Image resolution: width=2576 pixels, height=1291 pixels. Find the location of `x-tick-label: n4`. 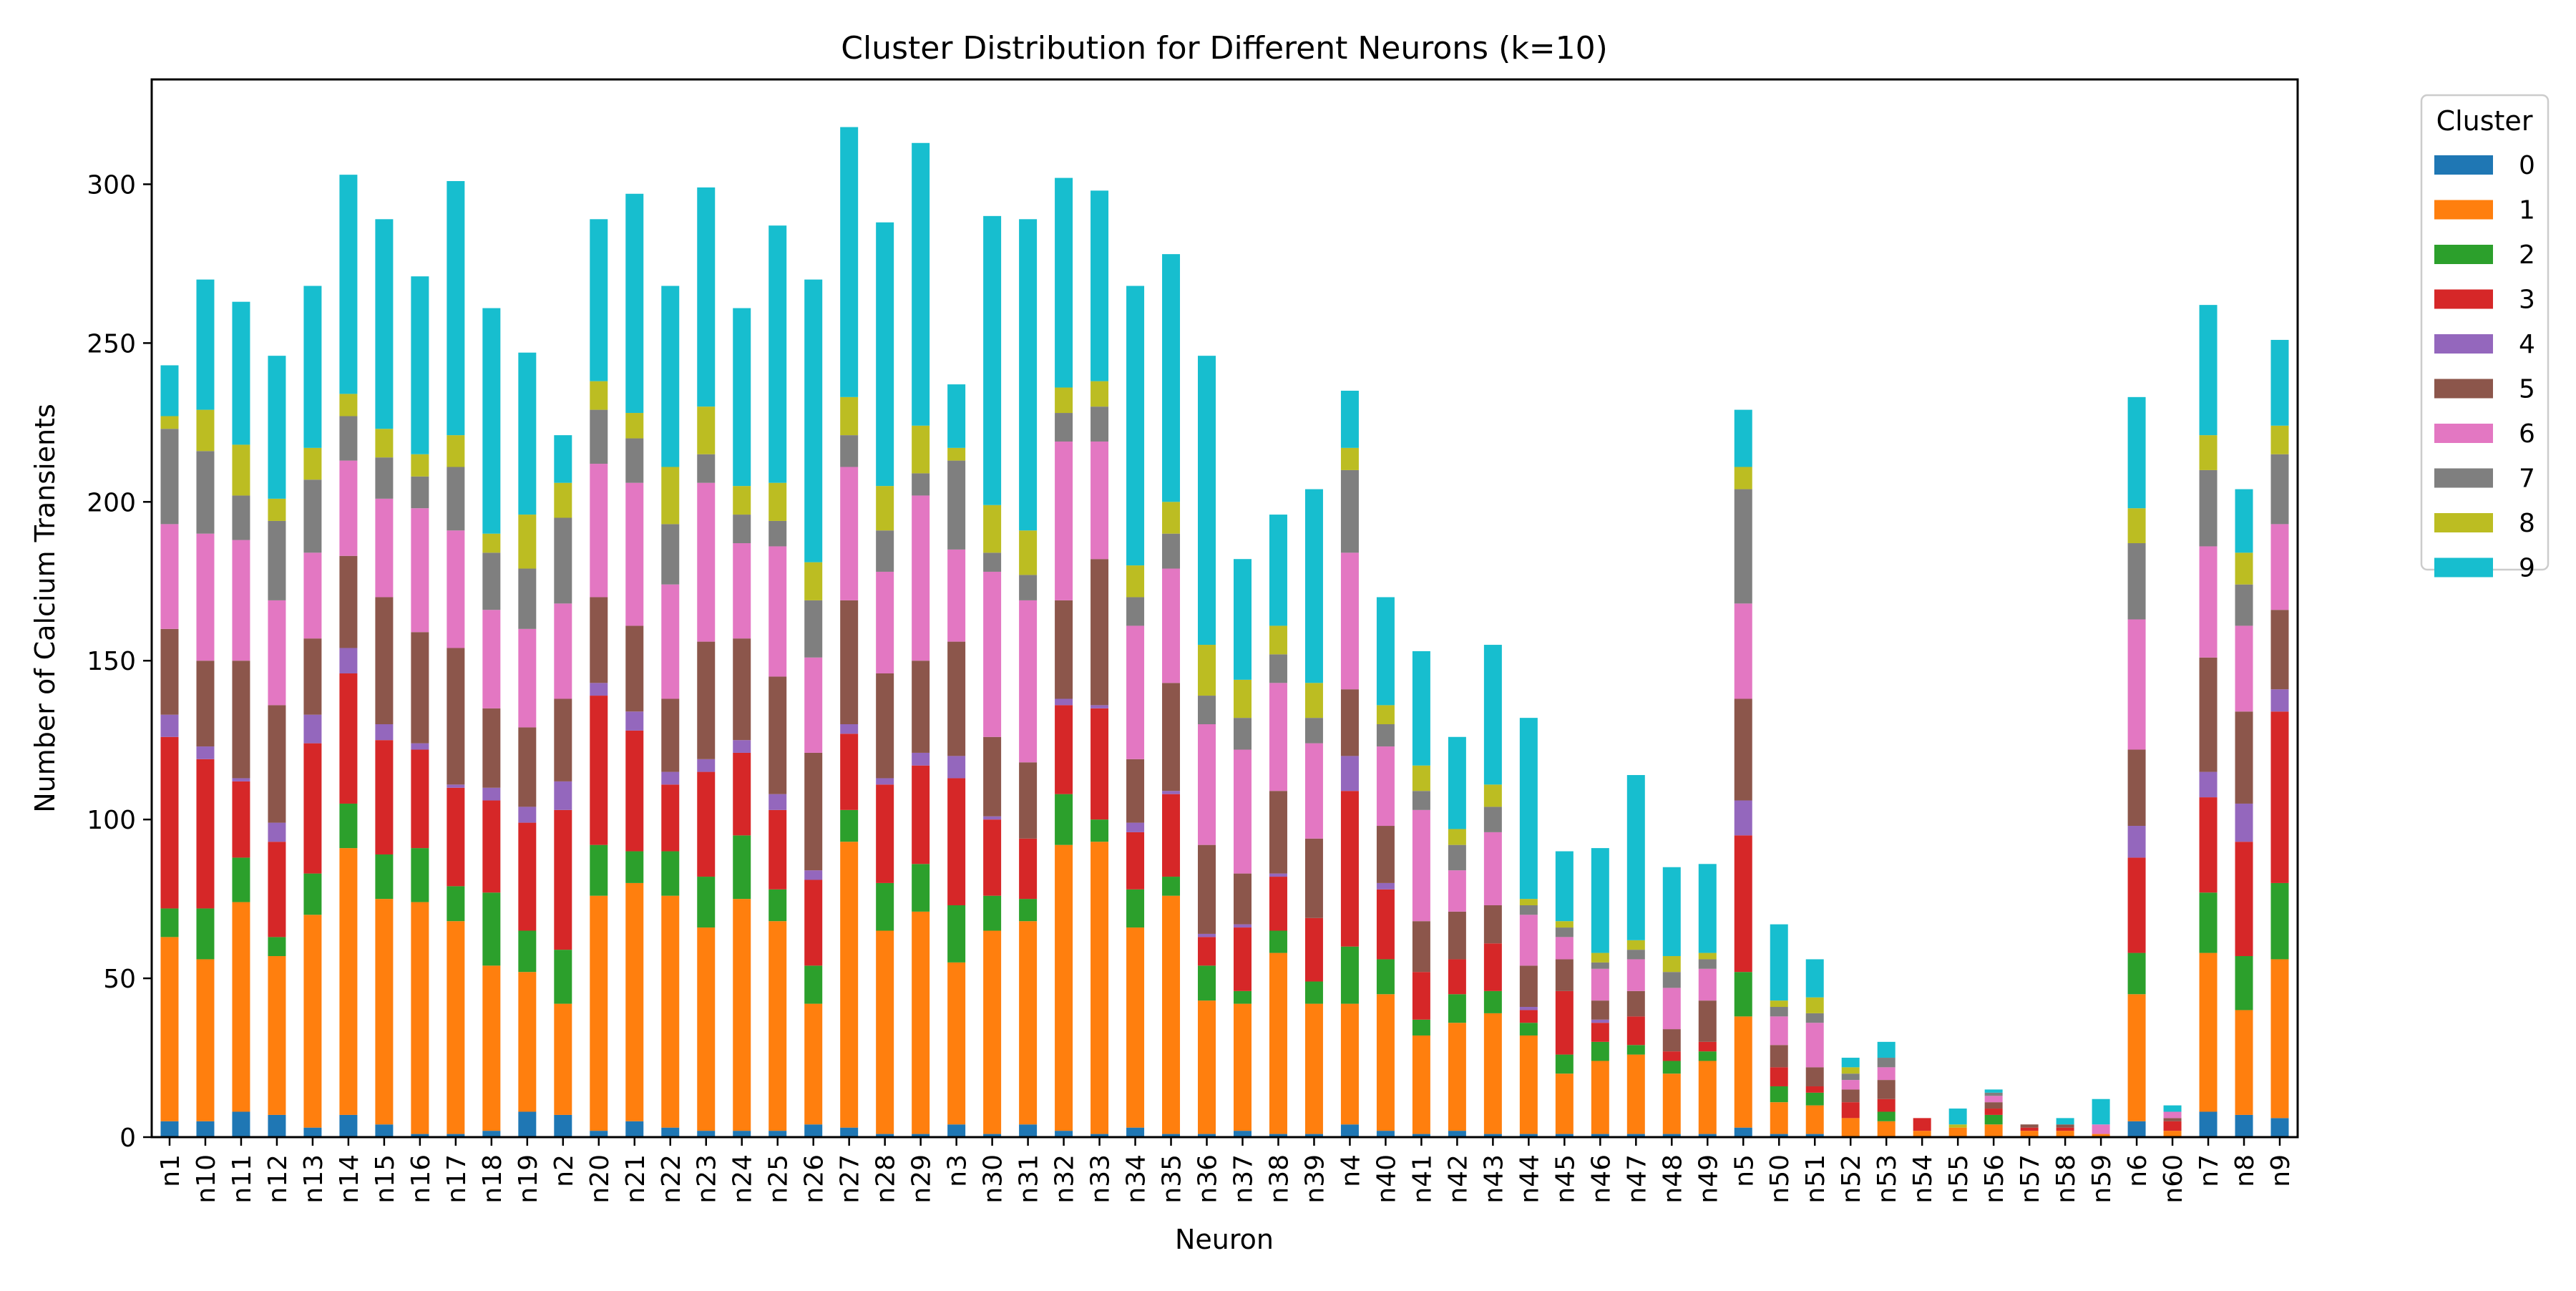

x-tick-label: n4 is located at coordinates (1350, 1170).